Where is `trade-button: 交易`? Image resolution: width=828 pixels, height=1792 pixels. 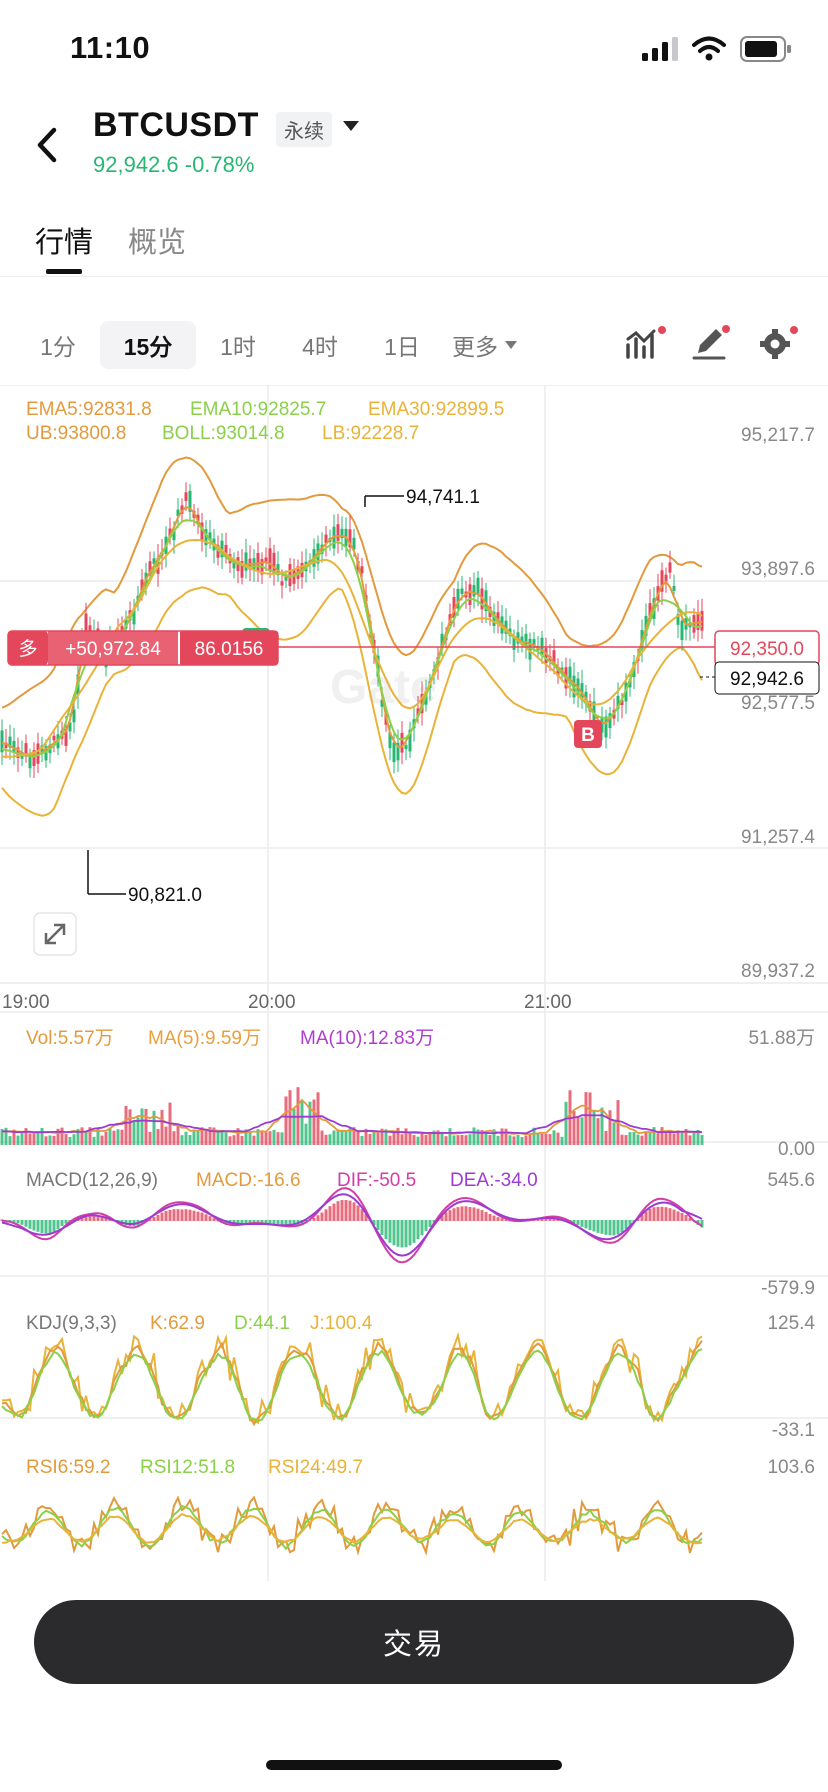
trade-button: 交易 is located at coordinates (414, 1642).